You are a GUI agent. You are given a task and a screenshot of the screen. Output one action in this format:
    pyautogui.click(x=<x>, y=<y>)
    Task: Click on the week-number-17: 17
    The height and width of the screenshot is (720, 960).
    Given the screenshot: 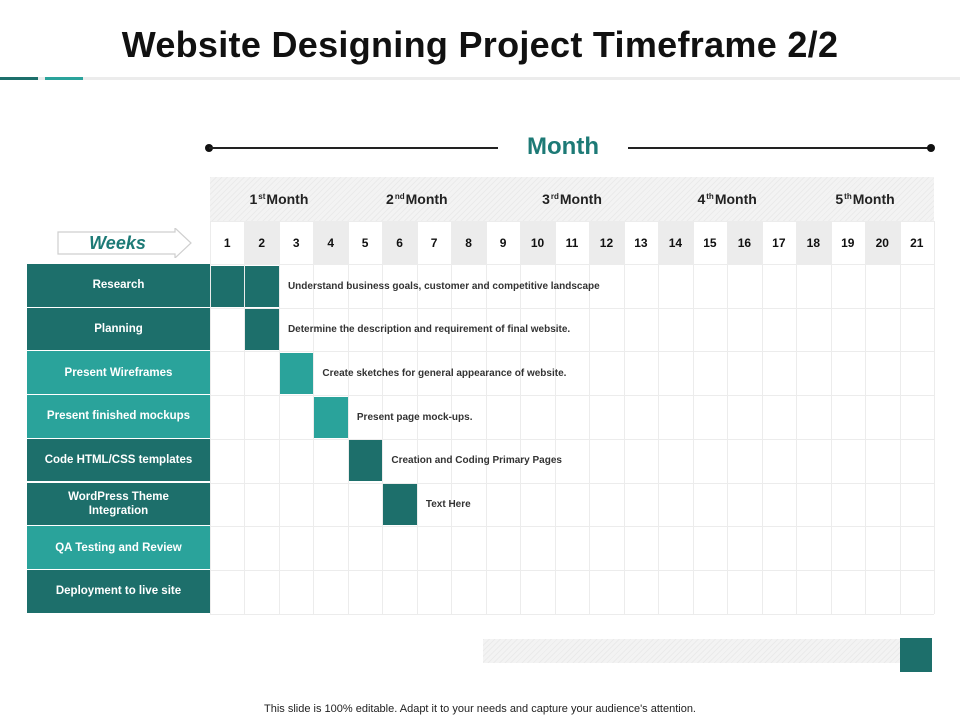 What is the action you would take?
    pyautogui.click(x=779, y=242)
    